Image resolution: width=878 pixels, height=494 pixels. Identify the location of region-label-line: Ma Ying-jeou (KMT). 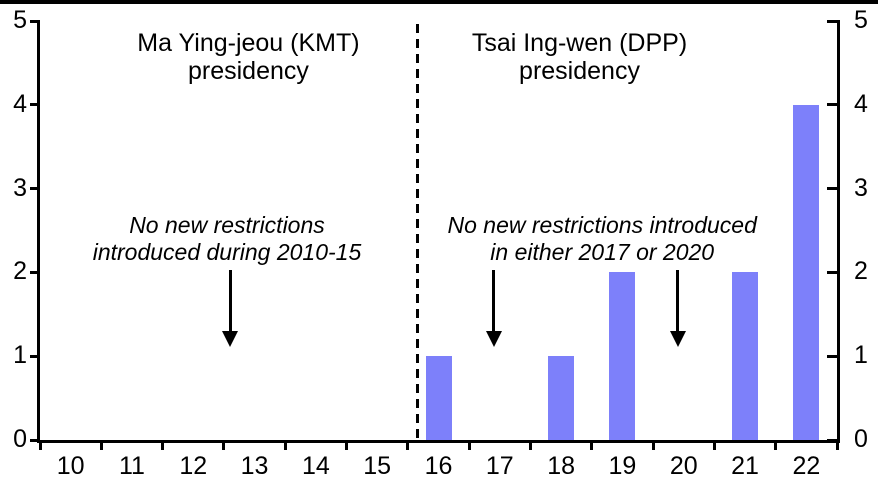
(248, 43).